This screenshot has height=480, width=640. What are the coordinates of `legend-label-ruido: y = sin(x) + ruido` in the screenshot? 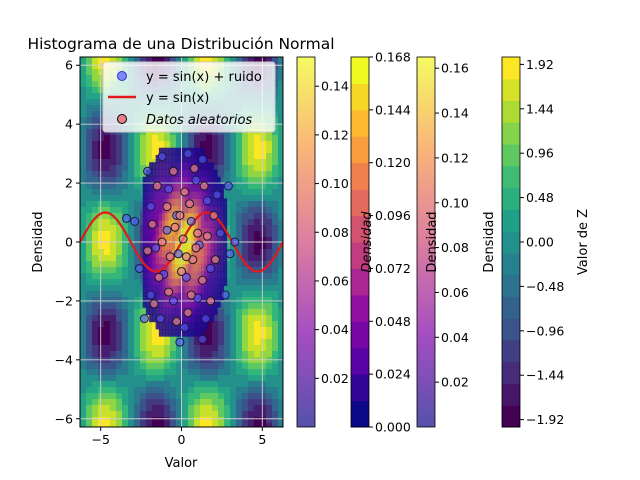 It's located at (204, 77).